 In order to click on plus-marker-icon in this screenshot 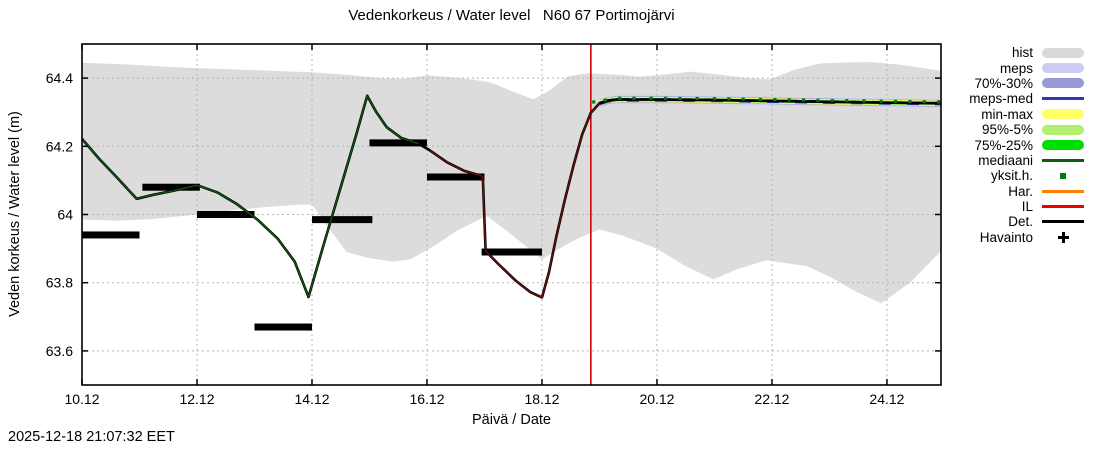, I will do `click(1063, 237)`.